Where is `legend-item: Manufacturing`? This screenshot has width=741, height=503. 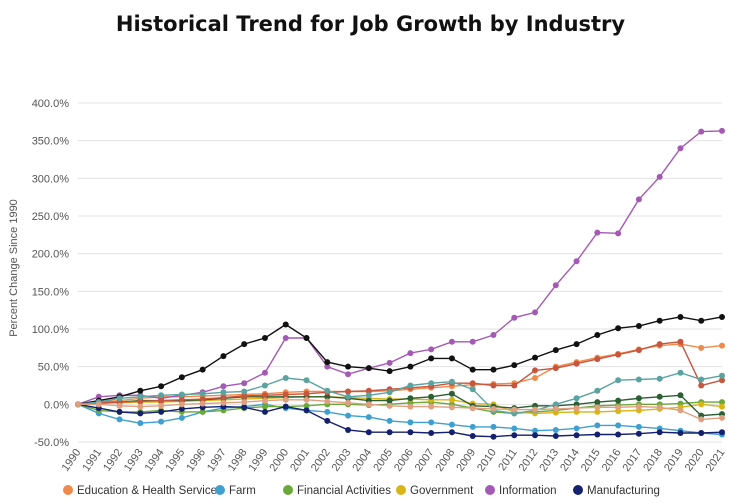
legend-item: Manufacturing is located at coordinates (616, 491).